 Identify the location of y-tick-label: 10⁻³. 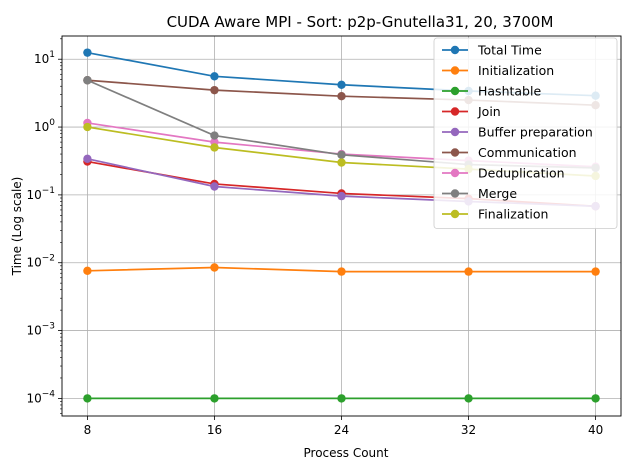
(40, 330).